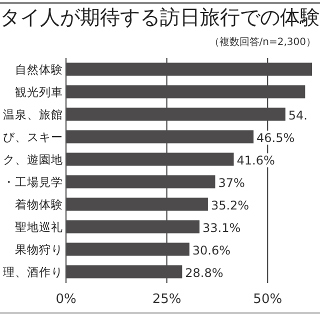 This screenshot has height=320, width=320. What do you see at coordinates (160, 17) in the screenshot?
I see `chart-title: タイ人が期待する訪日旅行での体験` at bounding box center [160, 17].